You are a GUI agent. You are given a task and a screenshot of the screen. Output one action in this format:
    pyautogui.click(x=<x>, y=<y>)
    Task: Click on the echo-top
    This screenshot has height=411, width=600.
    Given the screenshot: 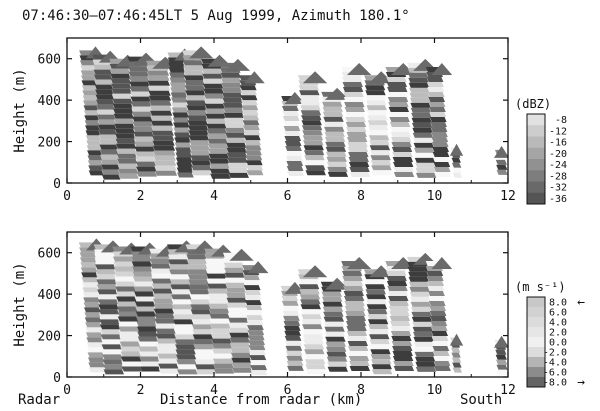 What is the action you would take?
    pyautogui.click(x=456, y=149)
    